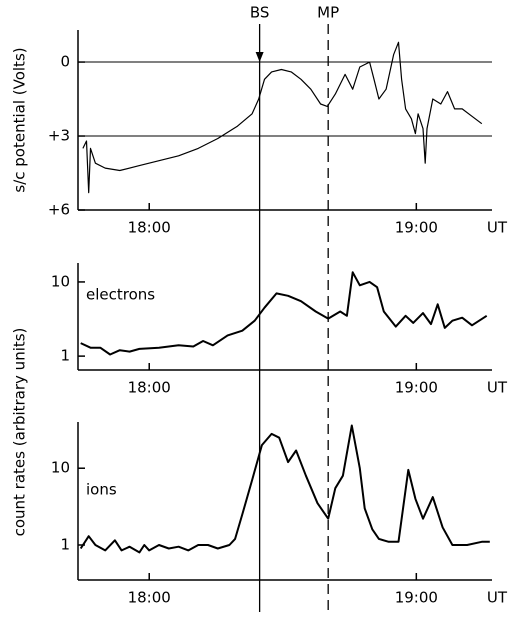  What do you see at coordinates (284, 313) in the screenshot?
I see `series-line` at bounding box center [284, 313].